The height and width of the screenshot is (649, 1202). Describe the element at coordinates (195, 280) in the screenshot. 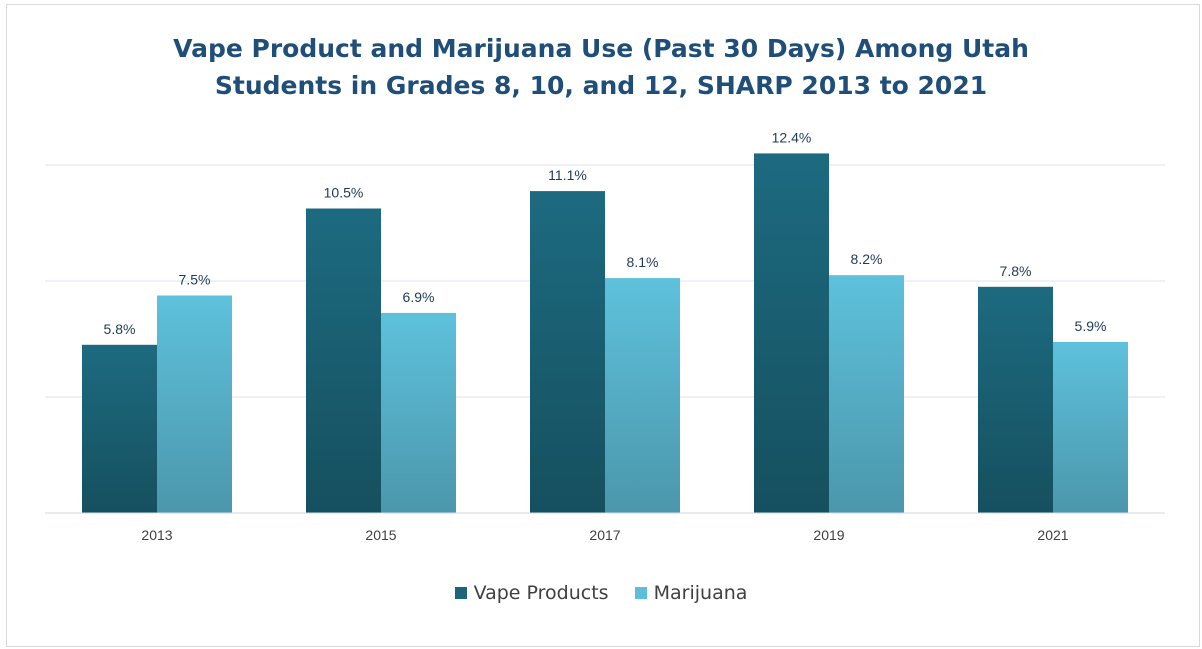

I see `data-label-marijuana-2013: 7.5%` at that location.